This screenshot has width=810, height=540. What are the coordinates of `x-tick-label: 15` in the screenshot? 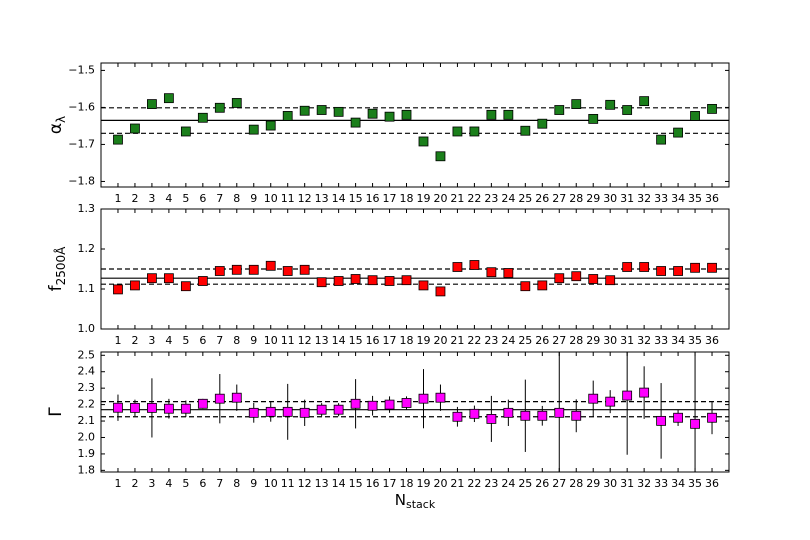 It's located at (356, 483).